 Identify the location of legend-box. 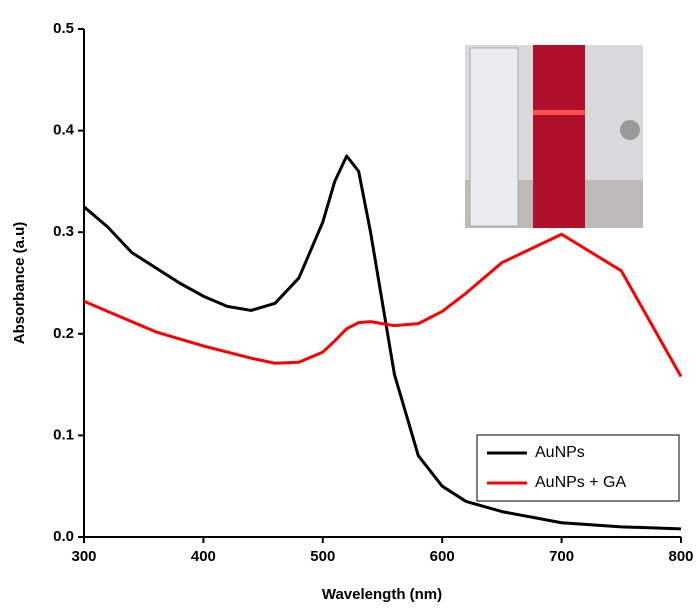
(578, 468).